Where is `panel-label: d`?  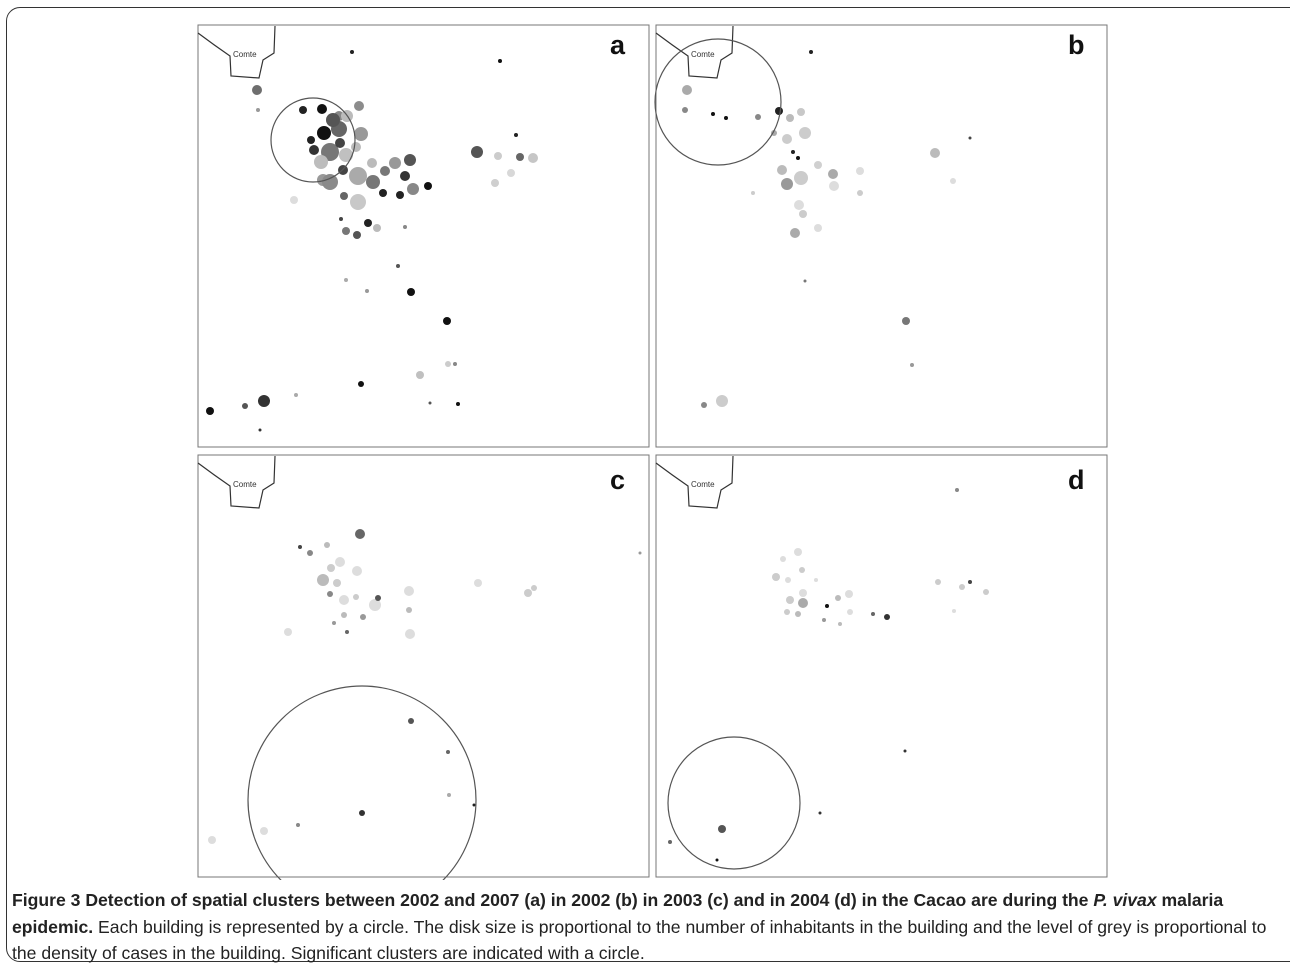 panel-label: d is located at coordinates (1076, 480).